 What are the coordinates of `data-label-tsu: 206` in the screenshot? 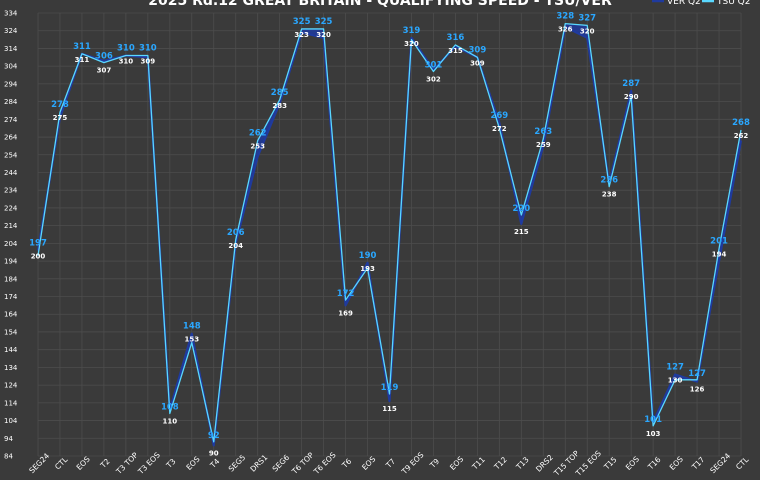 It's located at (236, 233).